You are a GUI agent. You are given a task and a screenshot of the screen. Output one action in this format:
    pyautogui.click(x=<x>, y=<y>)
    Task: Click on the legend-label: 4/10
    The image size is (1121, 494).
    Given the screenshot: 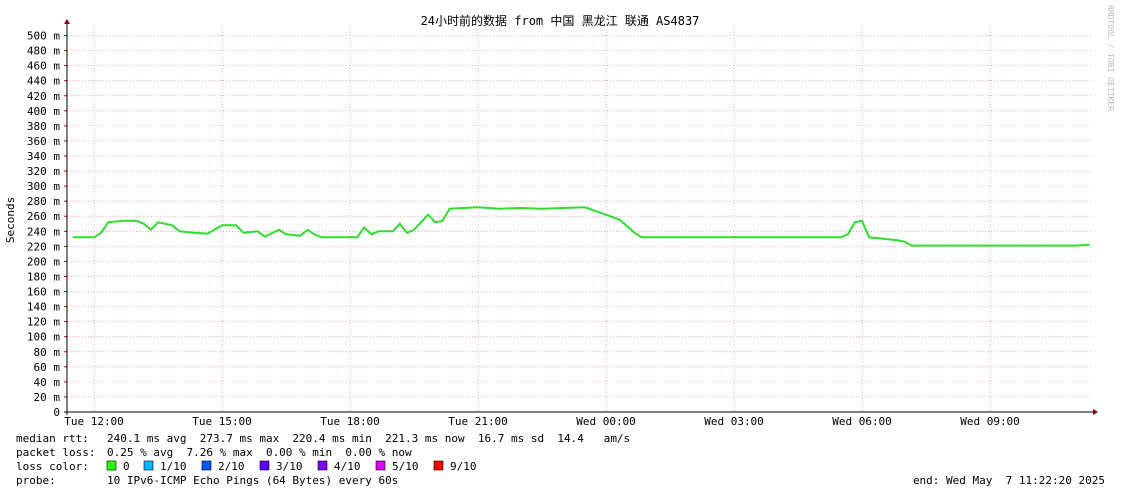 What is the action you would take?
    pyautogui.click(x=347, y=466)
    